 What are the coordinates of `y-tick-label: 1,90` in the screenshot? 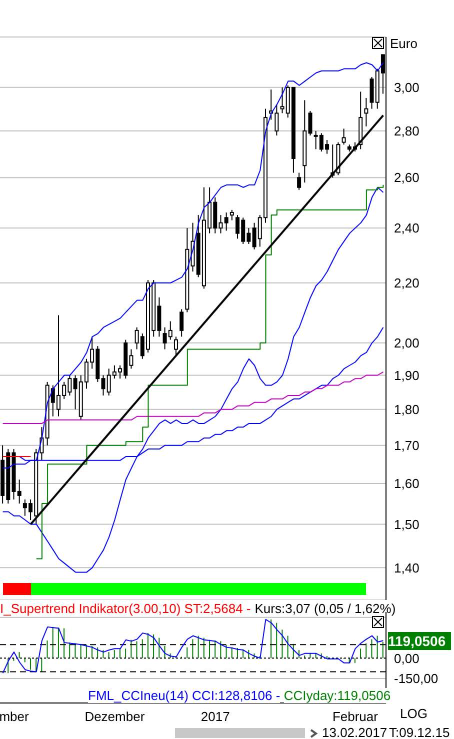 It's located at (407, 375).